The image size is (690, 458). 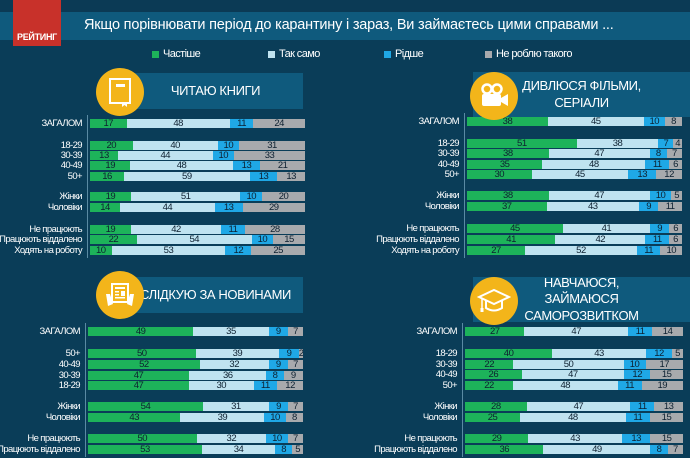 I want to click on seg-dont-do: 10, so click(x=671, y=250).